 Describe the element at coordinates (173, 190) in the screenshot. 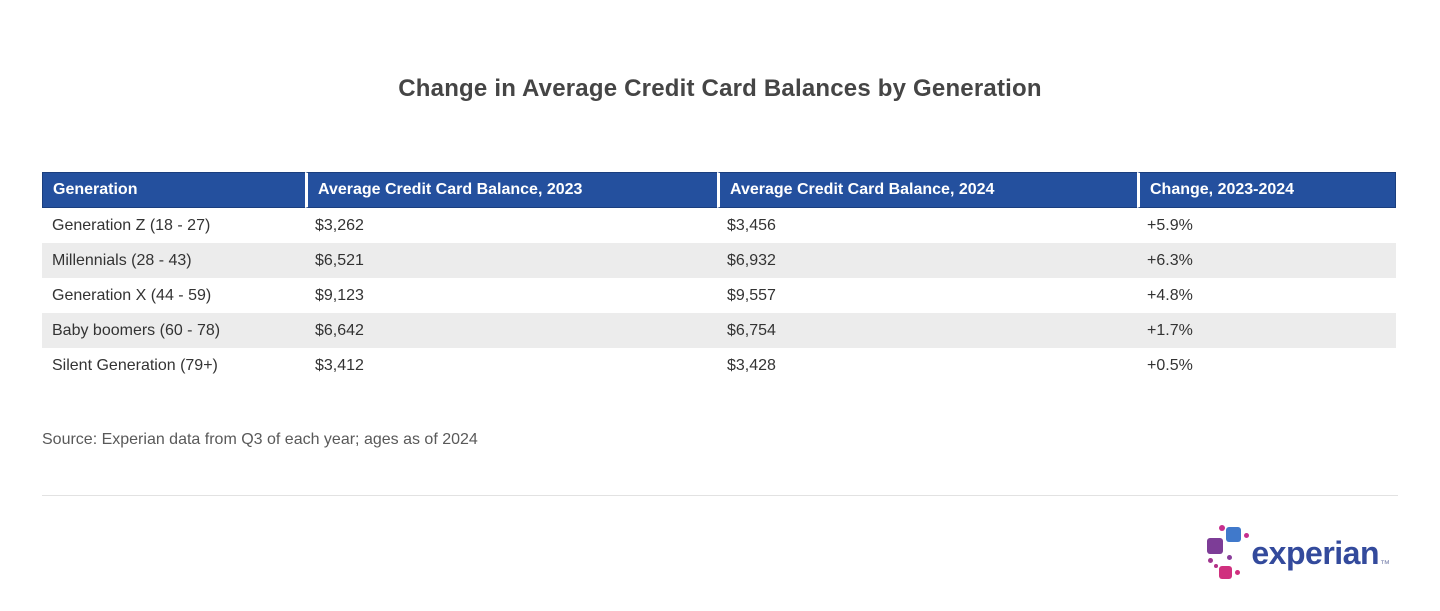

I see `column-header: Generation` at that location.